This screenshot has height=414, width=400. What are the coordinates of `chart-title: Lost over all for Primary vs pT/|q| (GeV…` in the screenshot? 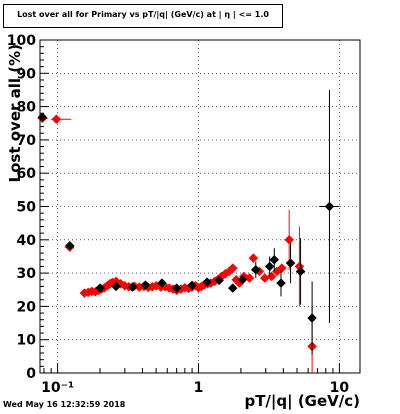 It's located at (143, 14).